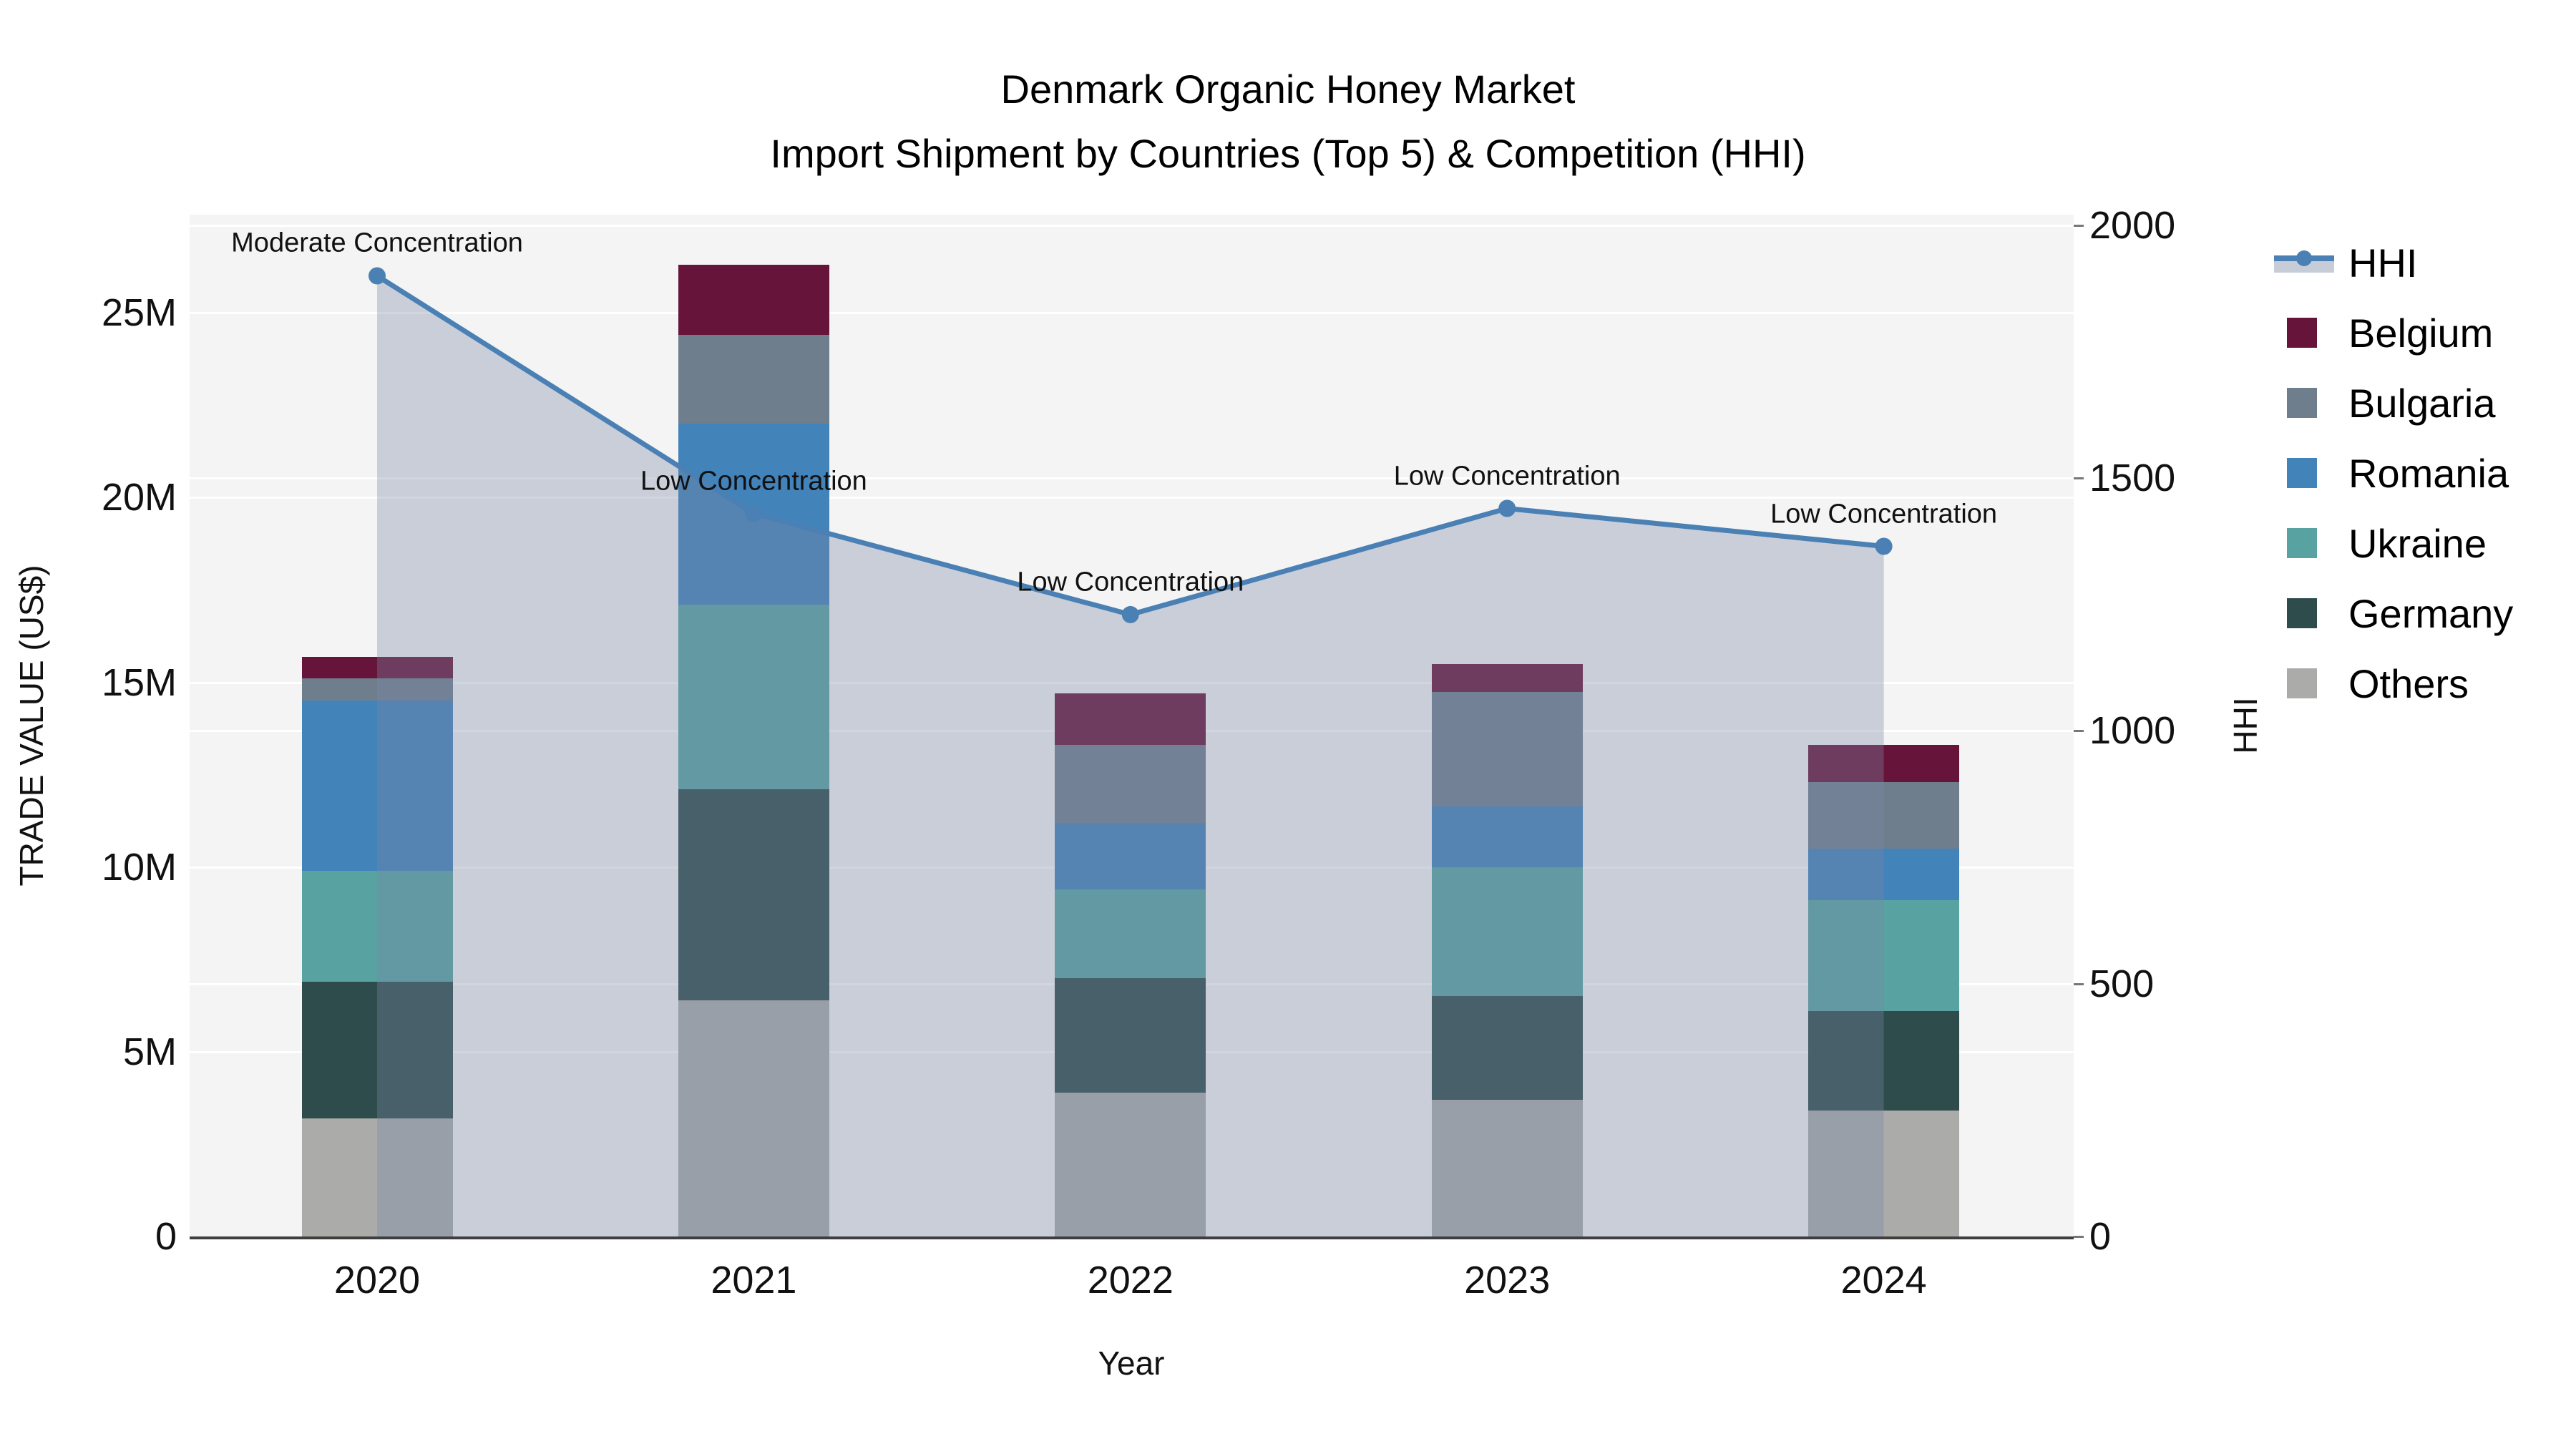 This screenshot has height=1449, width=2576. What do you see at coordinates (2302, 333) in the screenshot?
I see `belgium-color-square-icon` at bounding box center [2302, 333].